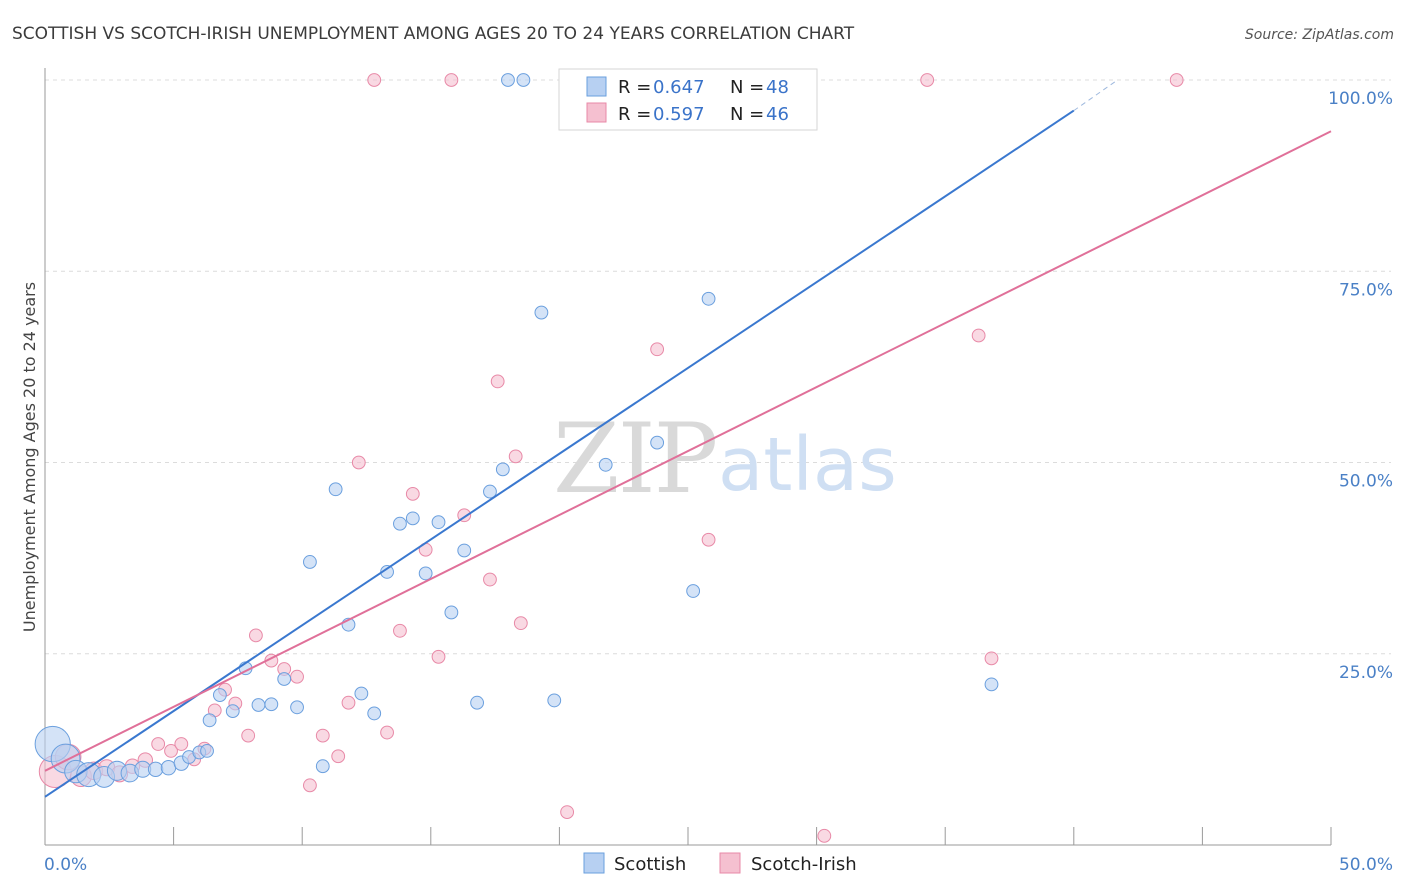 Image resolution: width=1406 pixels, height=892 pixels. Describe the element at coordinates (679, 114) in the screenshot. I see `legend-r-value-scotch-irish: 0.597` at that location.